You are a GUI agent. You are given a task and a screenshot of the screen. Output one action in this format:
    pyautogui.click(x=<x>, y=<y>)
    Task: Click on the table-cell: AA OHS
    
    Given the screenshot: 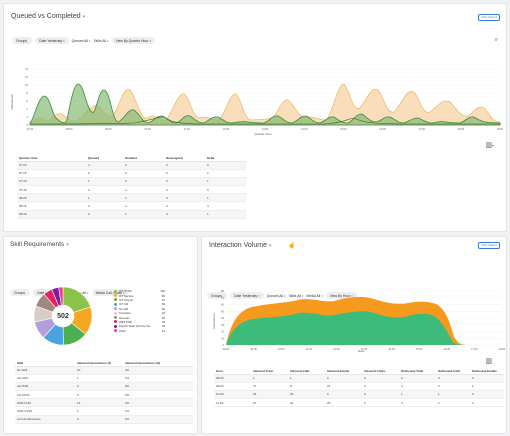 What is the action you would take?
    pyautogui.click(x=45, y=378)
    